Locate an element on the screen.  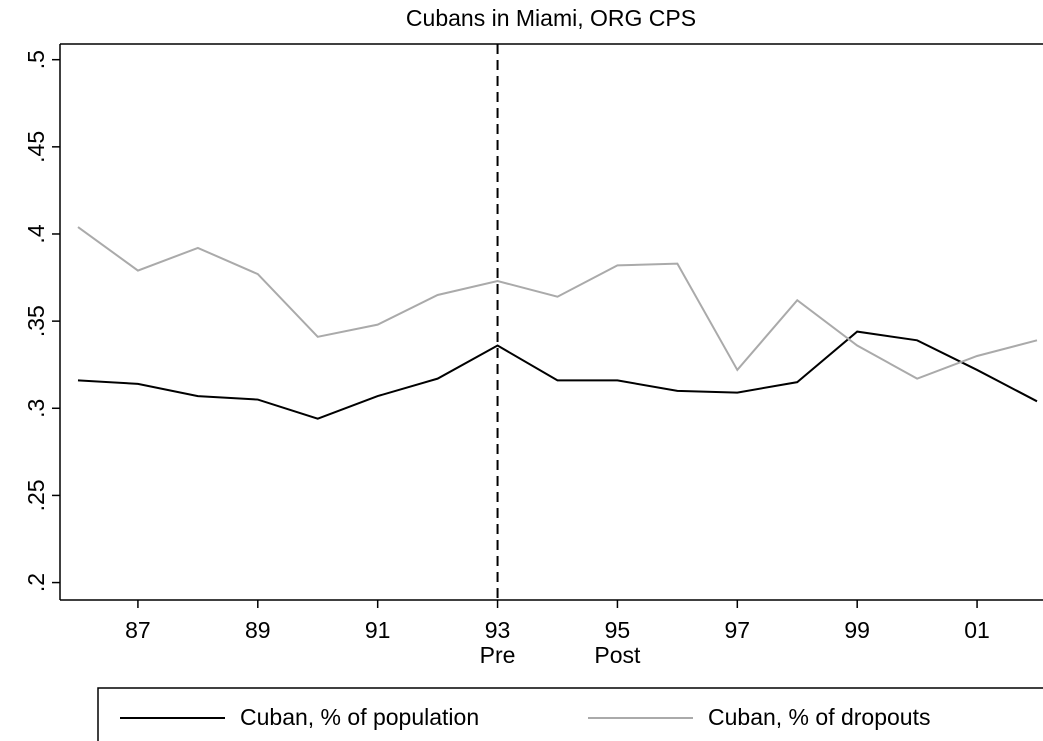
legend-box is located at coordinates (570, 714).